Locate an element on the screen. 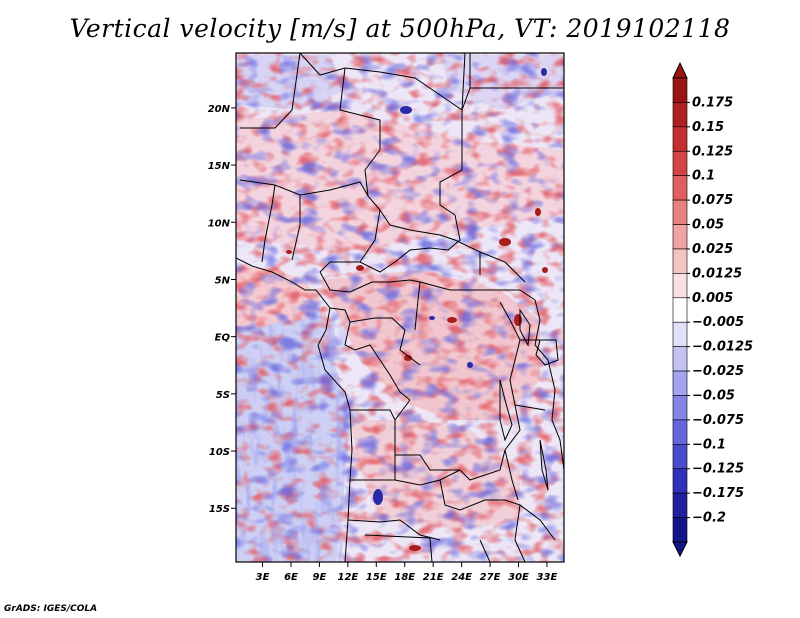 This screenshot has height=618, width=800. y-tick-label: 10N is located at coordinates (219, 223).